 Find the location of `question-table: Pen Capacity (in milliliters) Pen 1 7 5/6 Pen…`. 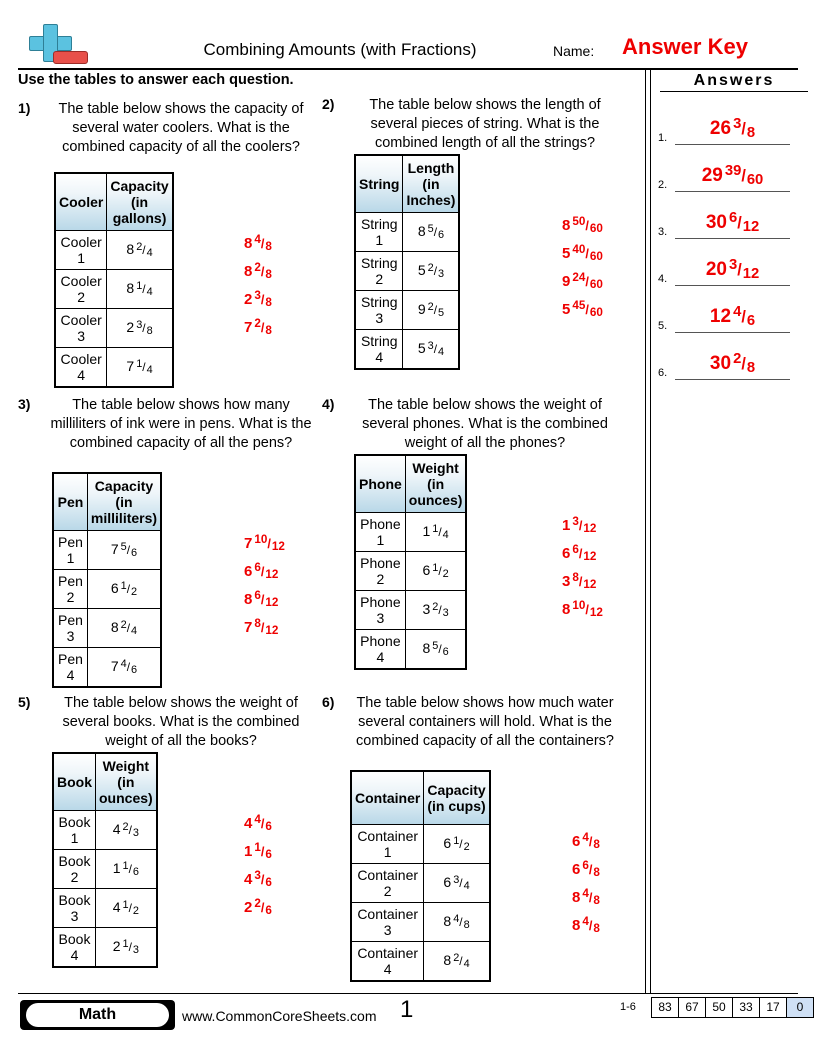

question-table: Pen Capacity (in milliliters) Pen 1 7 5/6 Pen… is located at coordinates (107, 580).